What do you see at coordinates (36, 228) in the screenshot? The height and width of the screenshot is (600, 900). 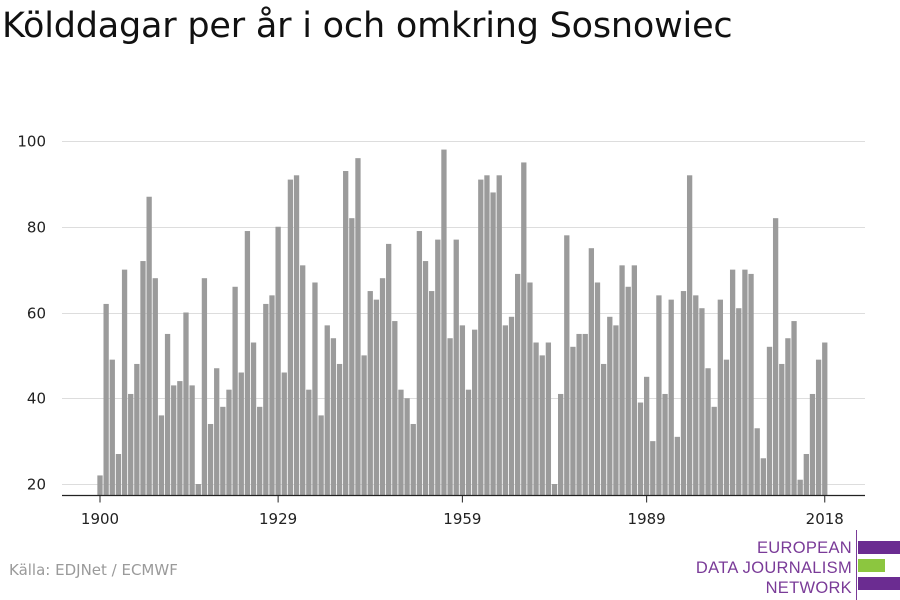 I see `y-tick-label: 80` at bounding box center [36, 228].